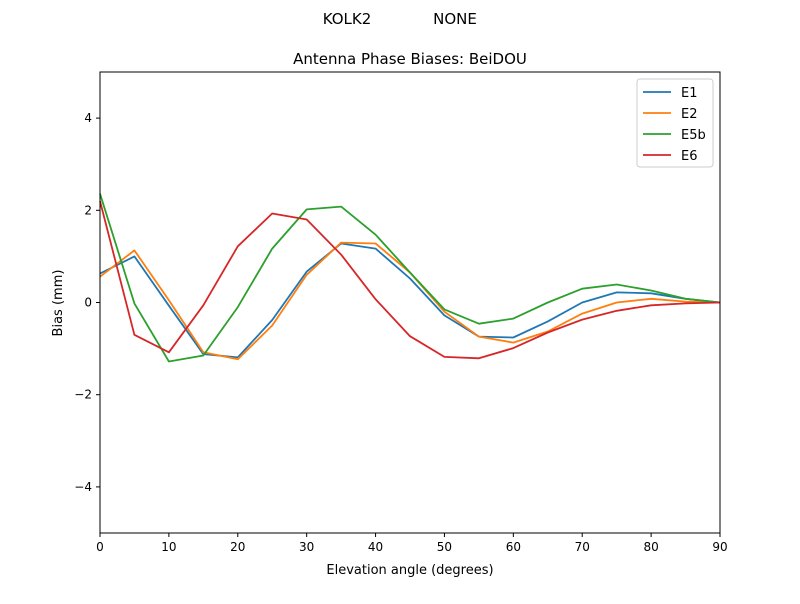 This screenshot has height=604, width=800. I want to click on x-tick-label: 10, so click(168, 547).